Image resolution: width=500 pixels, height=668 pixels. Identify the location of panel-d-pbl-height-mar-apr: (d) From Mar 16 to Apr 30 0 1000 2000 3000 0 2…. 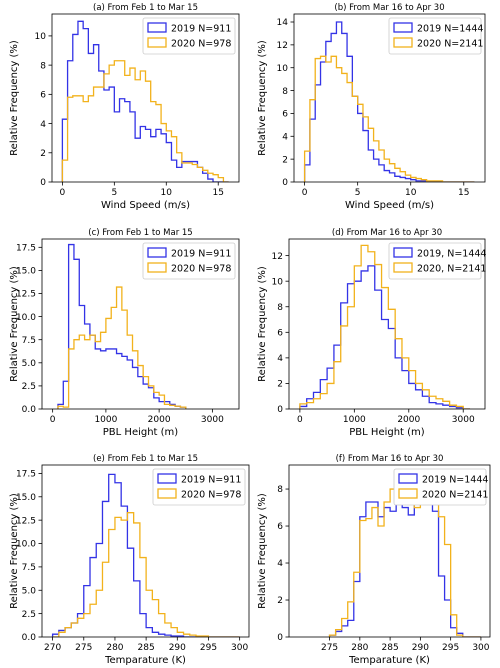
(371, 333).